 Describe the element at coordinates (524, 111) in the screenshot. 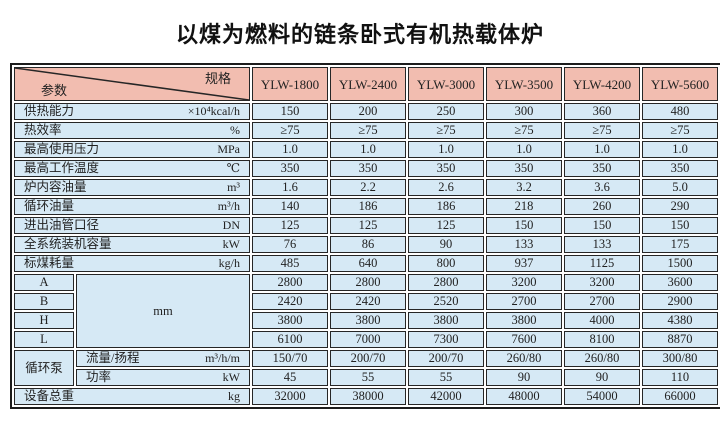

I see `value-cell: 300` at that location.